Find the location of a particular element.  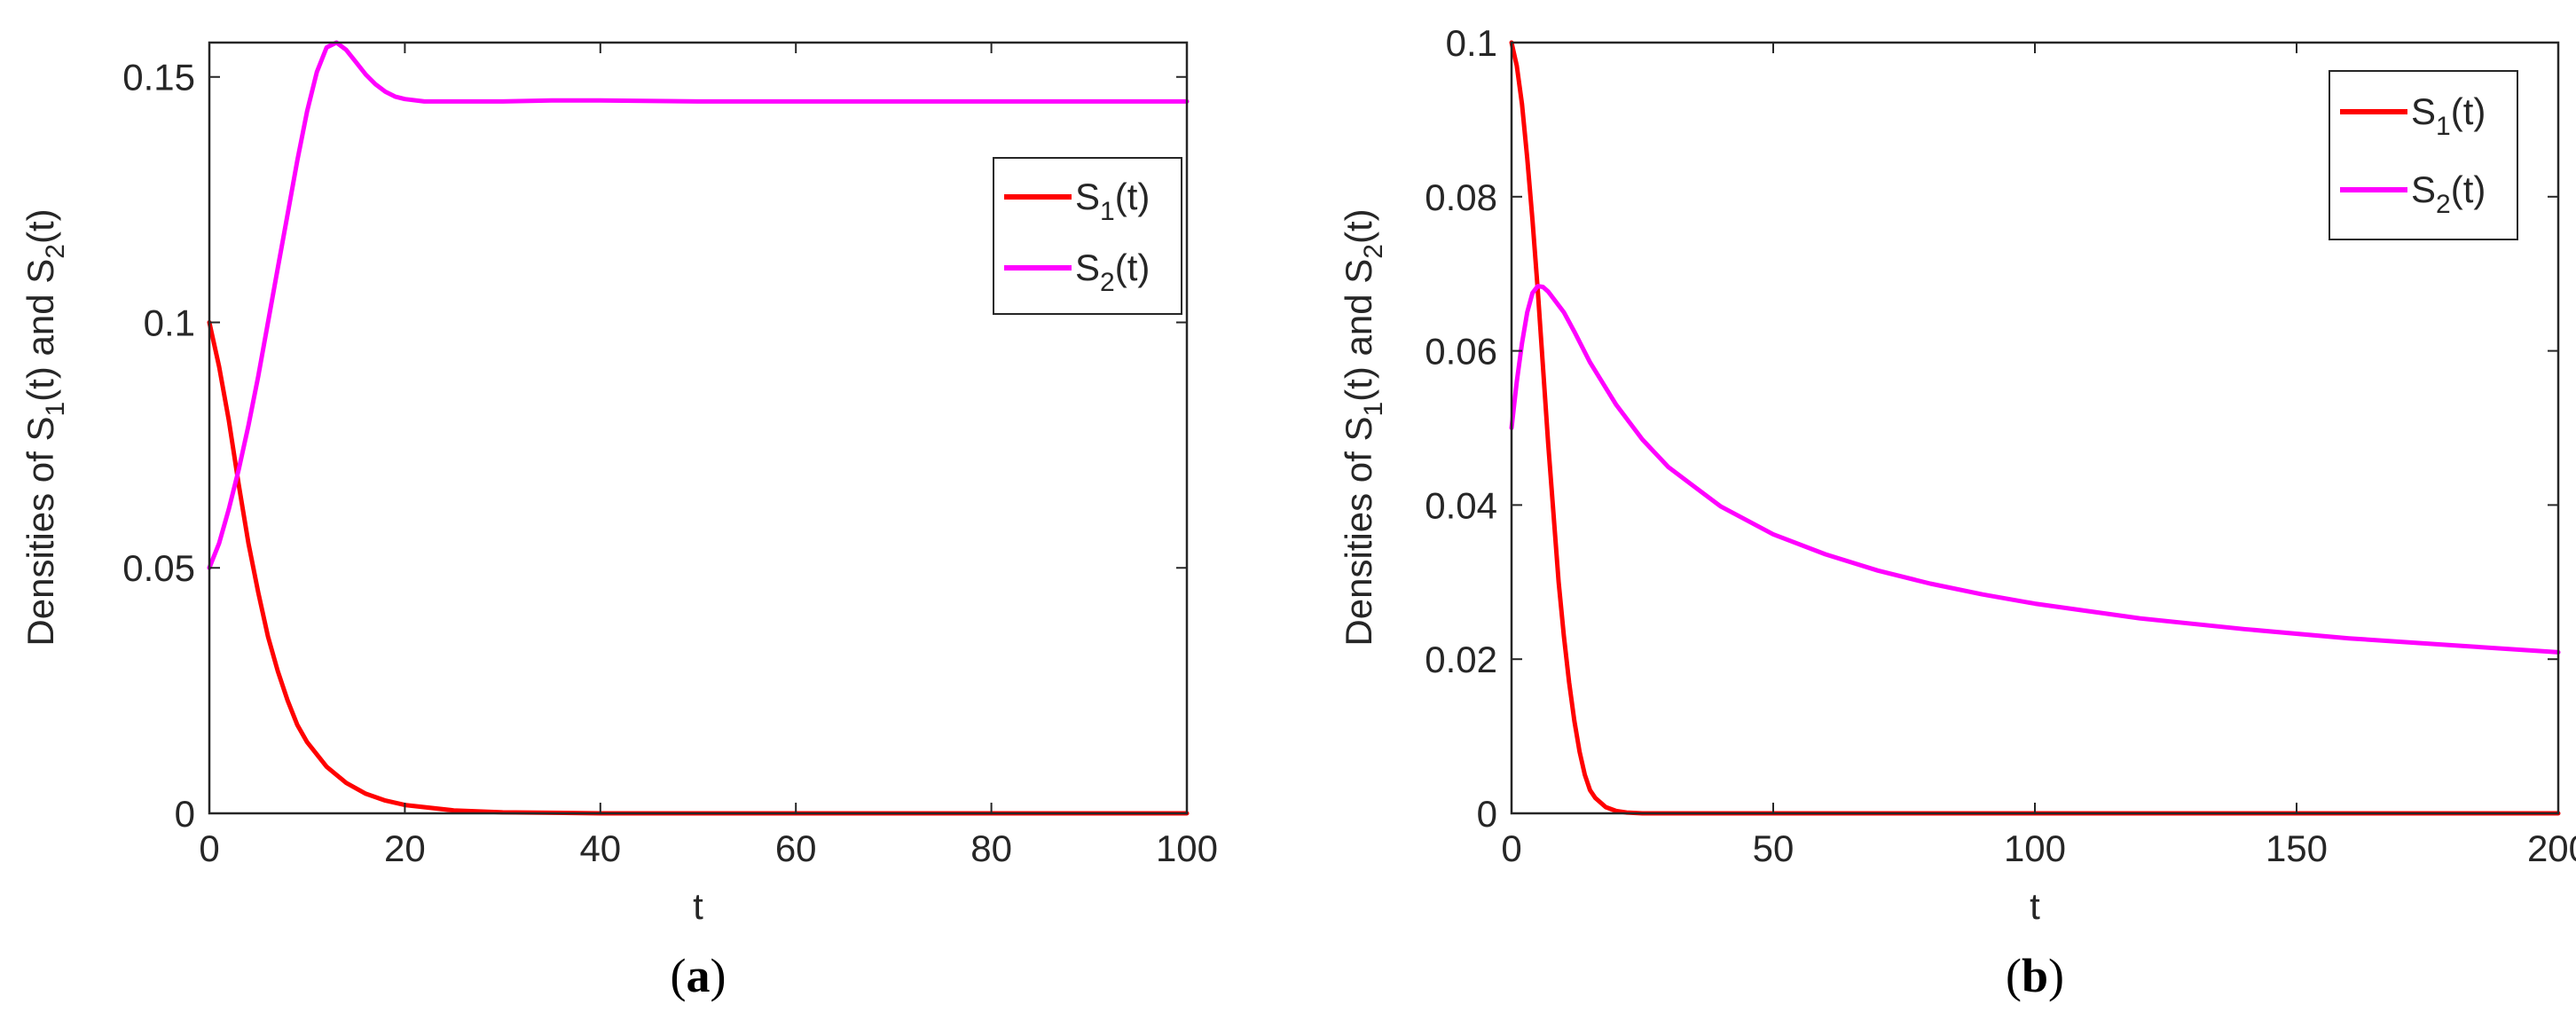

panel-a-x-tick-label: 40 is located at coordinates (600, 848).